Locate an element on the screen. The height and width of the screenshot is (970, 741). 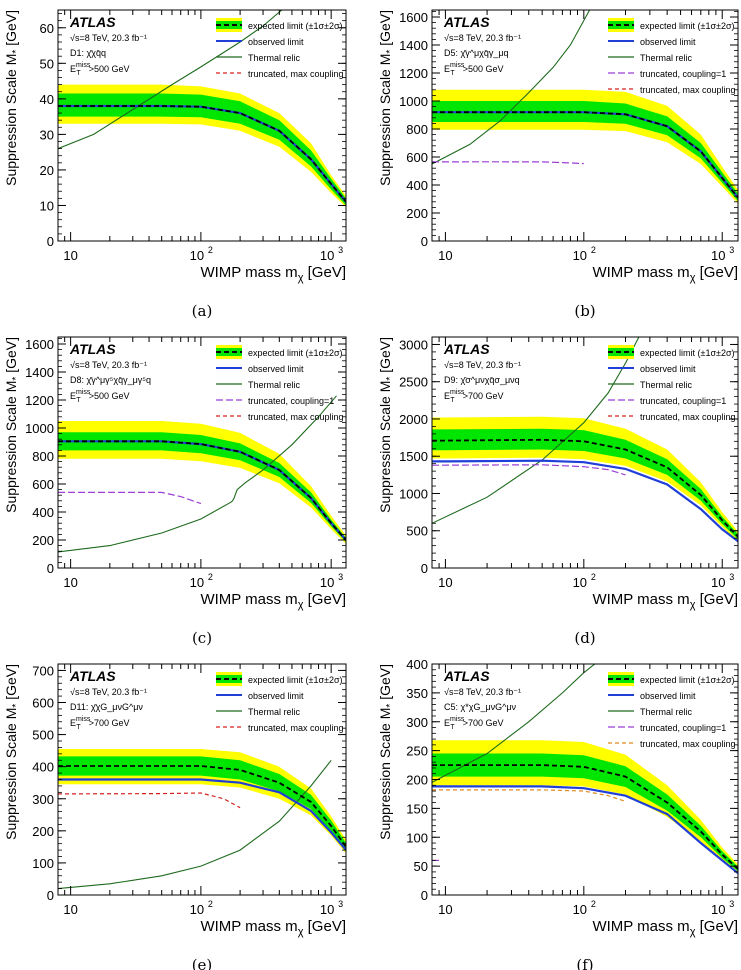
y-tick-label: 3000 is located at coordinates (413, 344).